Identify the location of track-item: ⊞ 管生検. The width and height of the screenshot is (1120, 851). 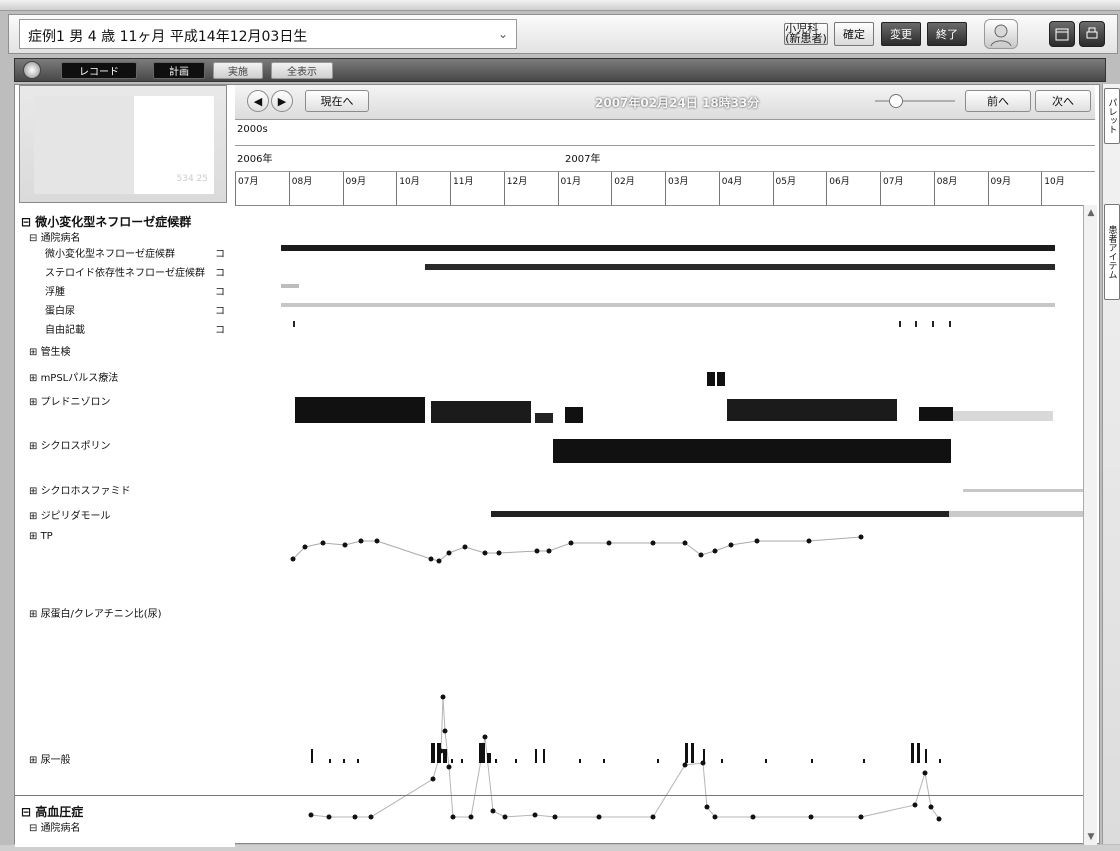
(50, 350).